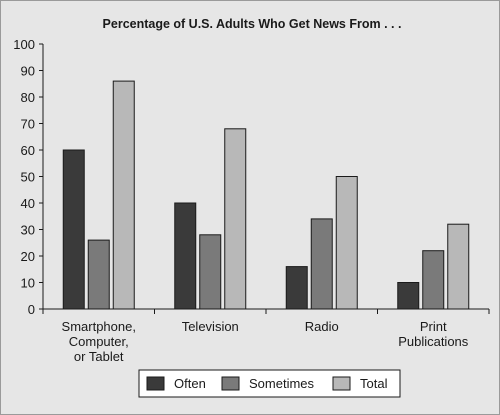 The height and width of the screenshot is (415, 500). I want to click on y-tick-label: 90, so click(28, 71).